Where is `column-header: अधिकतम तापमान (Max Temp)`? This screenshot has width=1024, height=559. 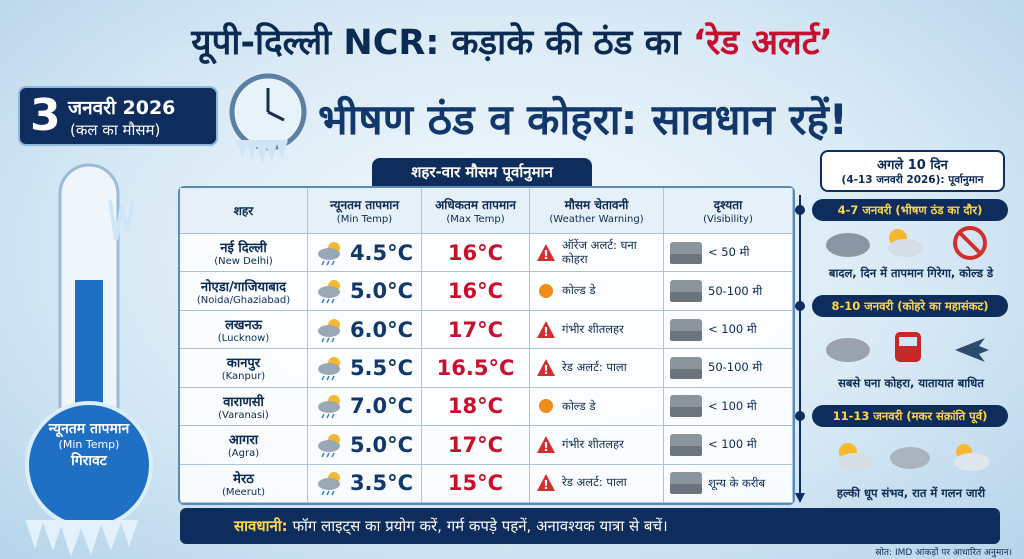 column-header: अधिकतम तापमान (Max Temp) is located at coordinates (476, 211).